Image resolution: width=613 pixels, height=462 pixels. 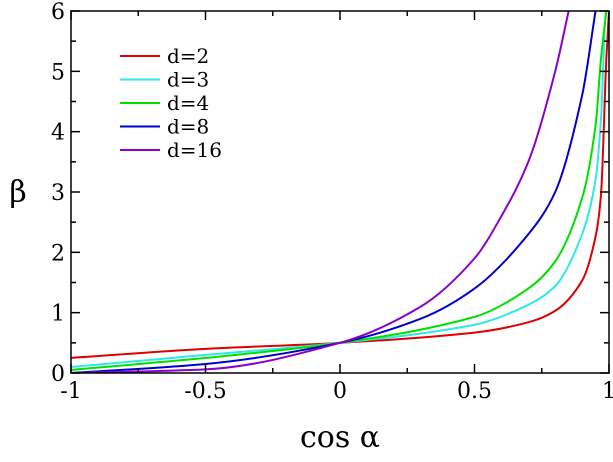 What do you see at coordinates (58, 133) in the screenshot?
I see `y-tick-label: 4` at bounding box center [58, 133].